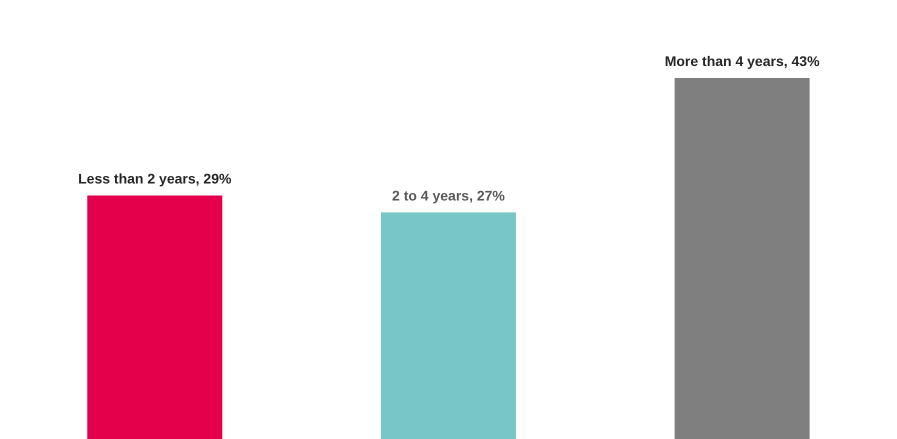 The height and width of the screenshot is (439, 897). What do you see at coordinates (742, 61) in the screenshot?
I see `data-label: More than 4 years, 43%` at bounding box center [742, 61].